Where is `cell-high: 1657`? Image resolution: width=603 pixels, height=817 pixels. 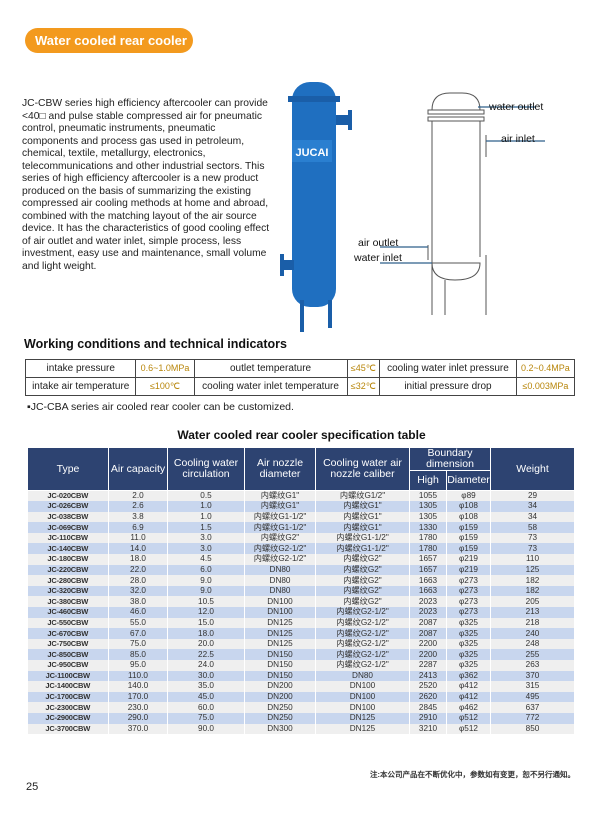
cell-high: 1657 is located at coordinates (428, 559).